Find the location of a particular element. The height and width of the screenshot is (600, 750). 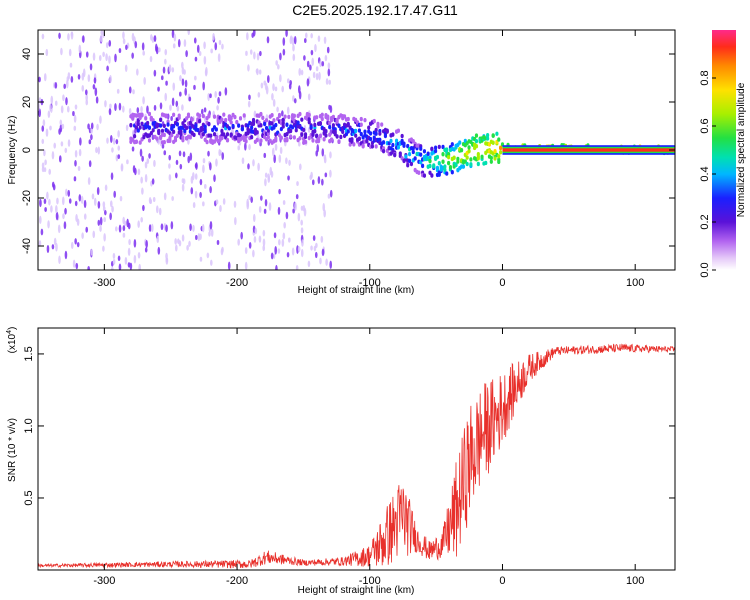

y-tick-label: 20 is located at coordinates (27, 102).